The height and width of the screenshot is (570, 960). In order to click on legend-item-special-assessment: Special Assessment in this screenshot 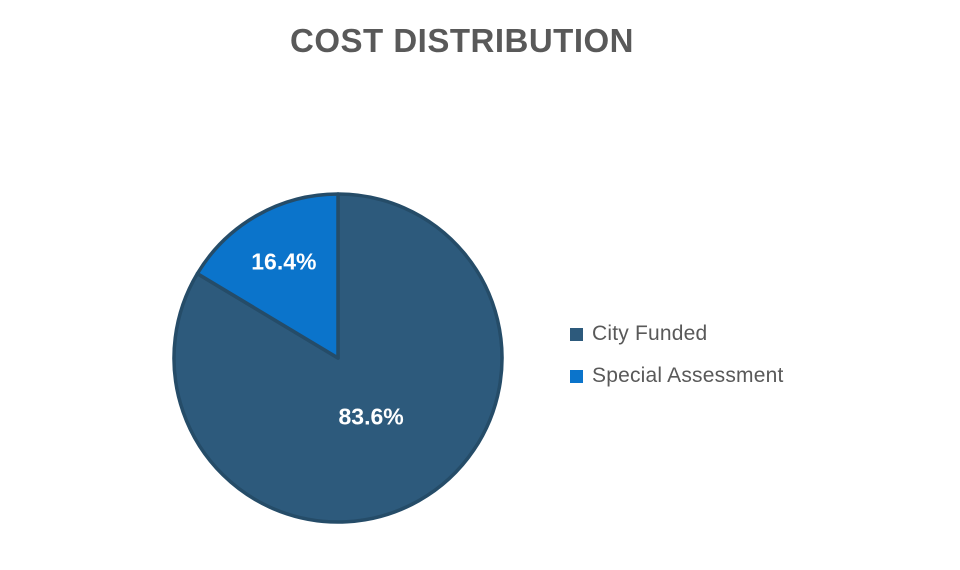, I will do `click(677, 375)`.